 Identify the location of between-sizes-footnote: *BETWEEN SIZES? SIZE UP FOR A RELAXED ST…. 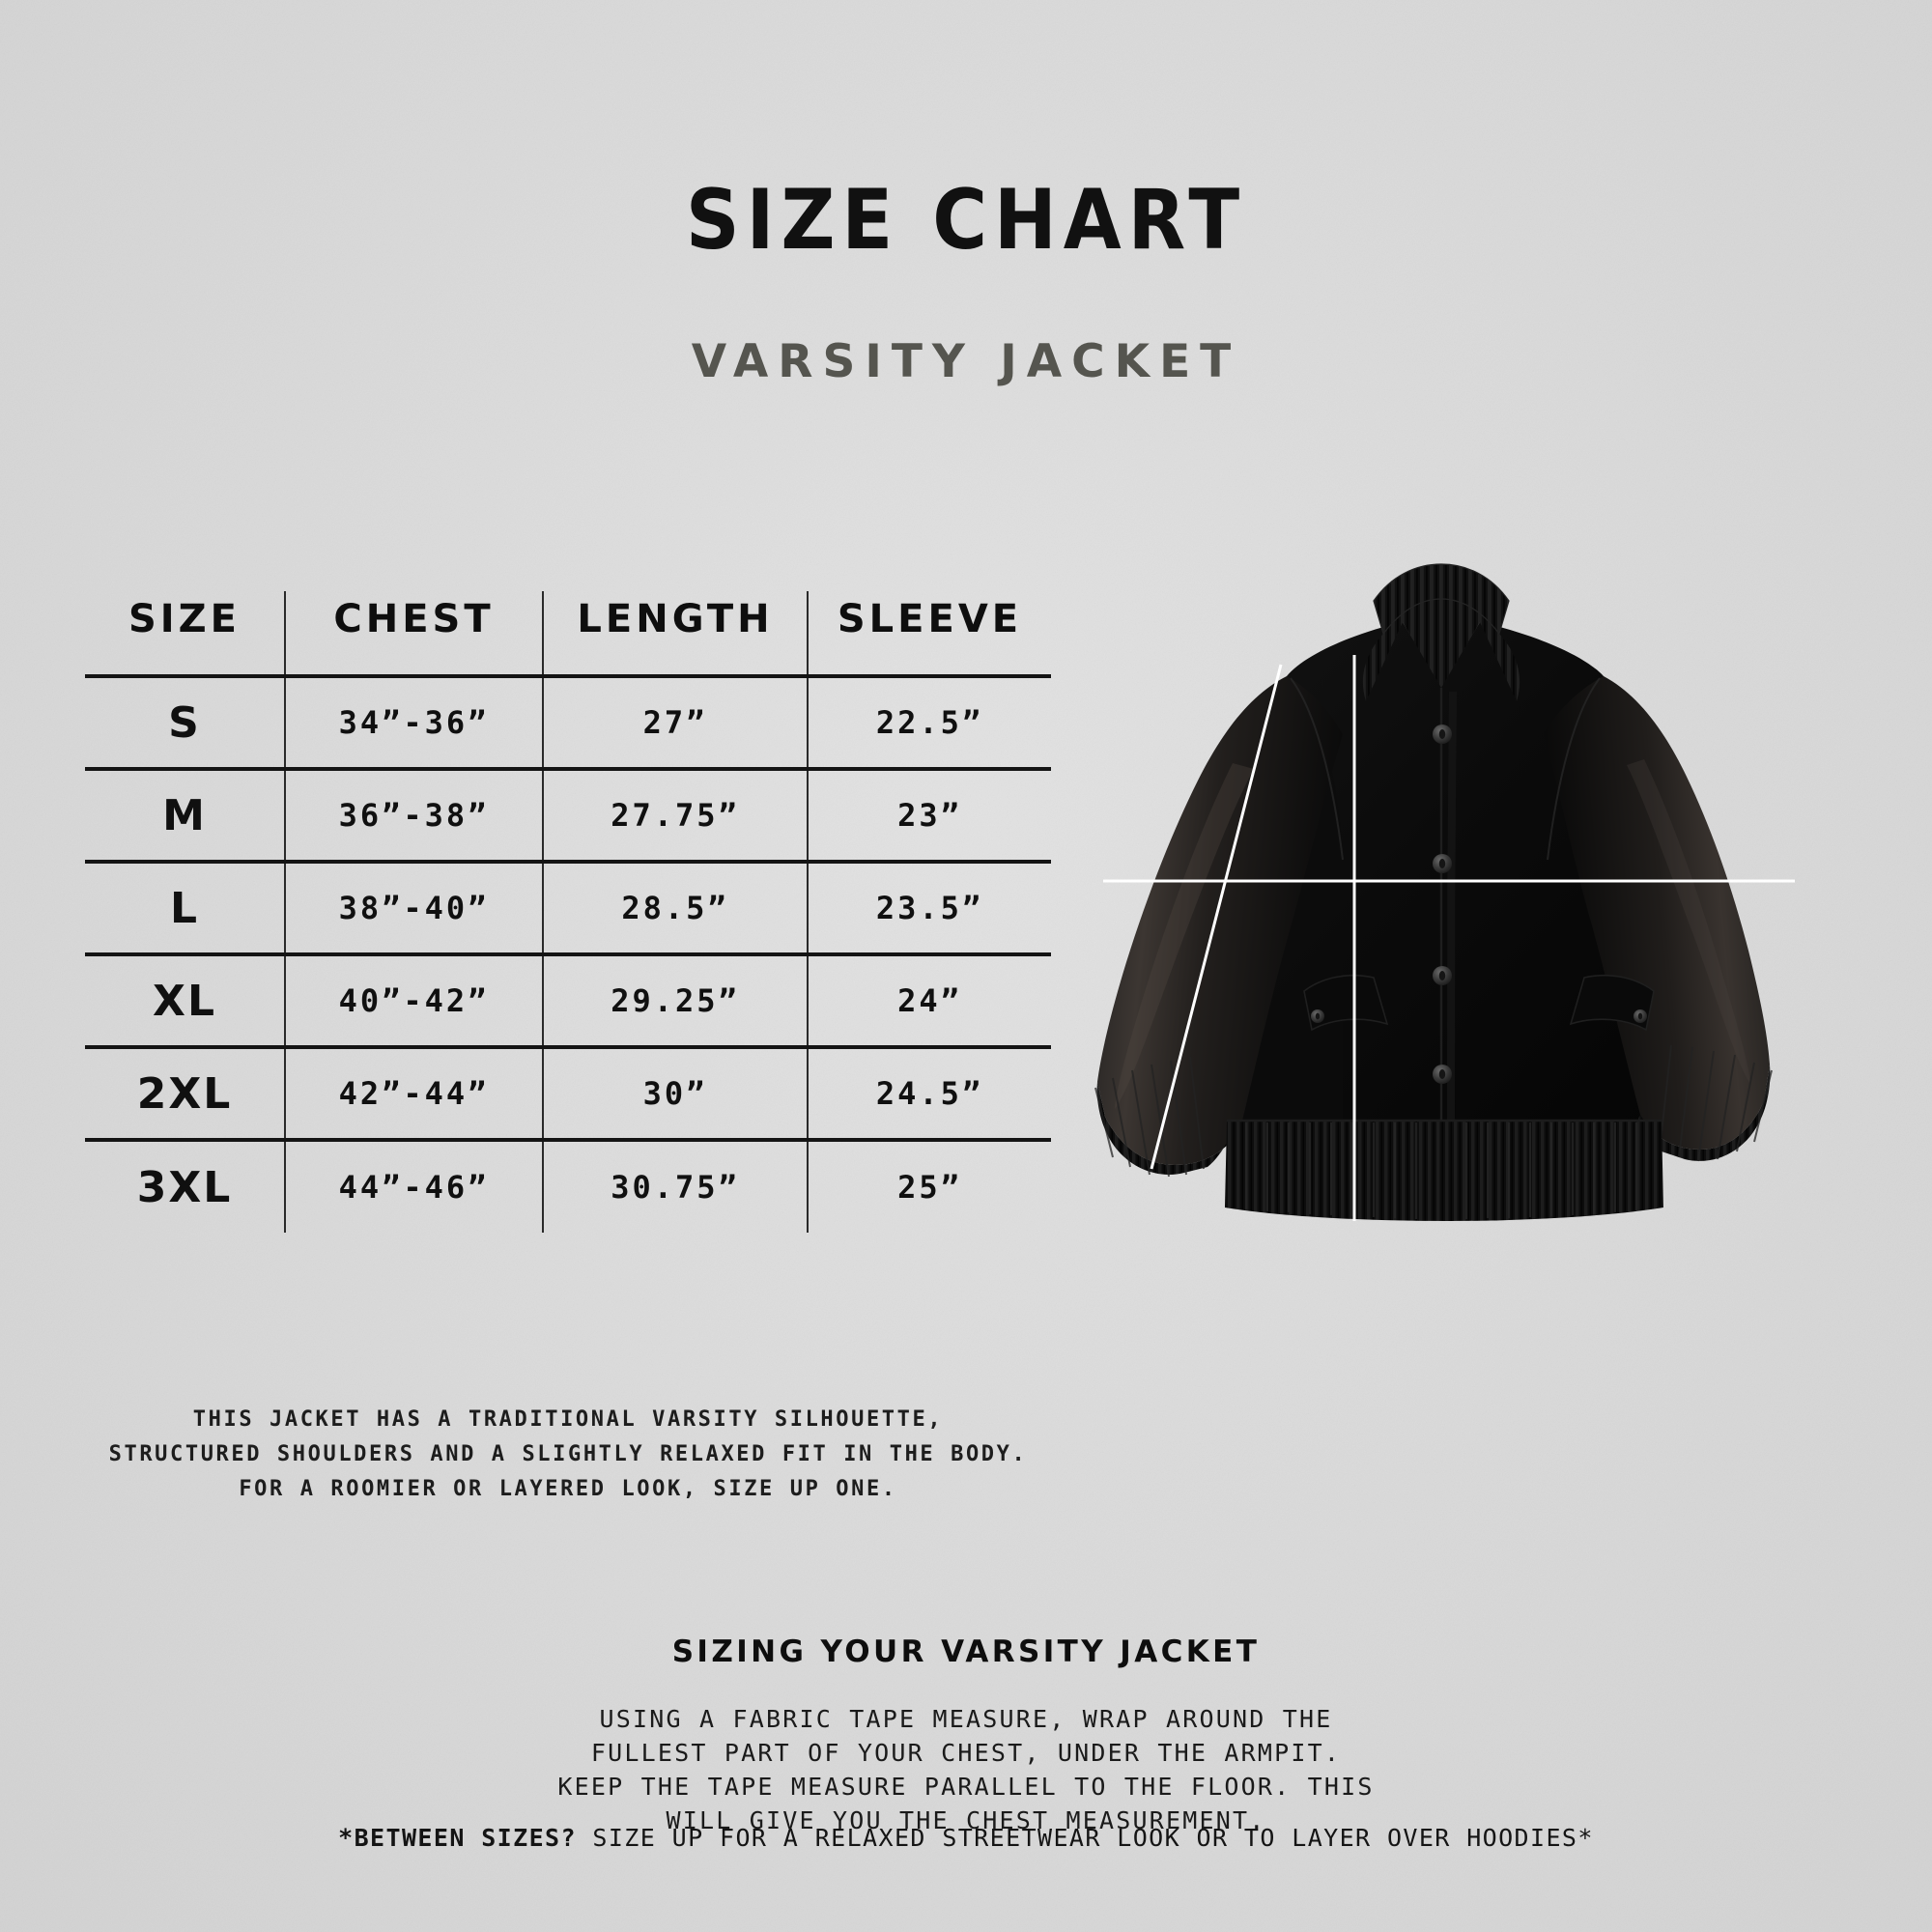
(966, 1838).